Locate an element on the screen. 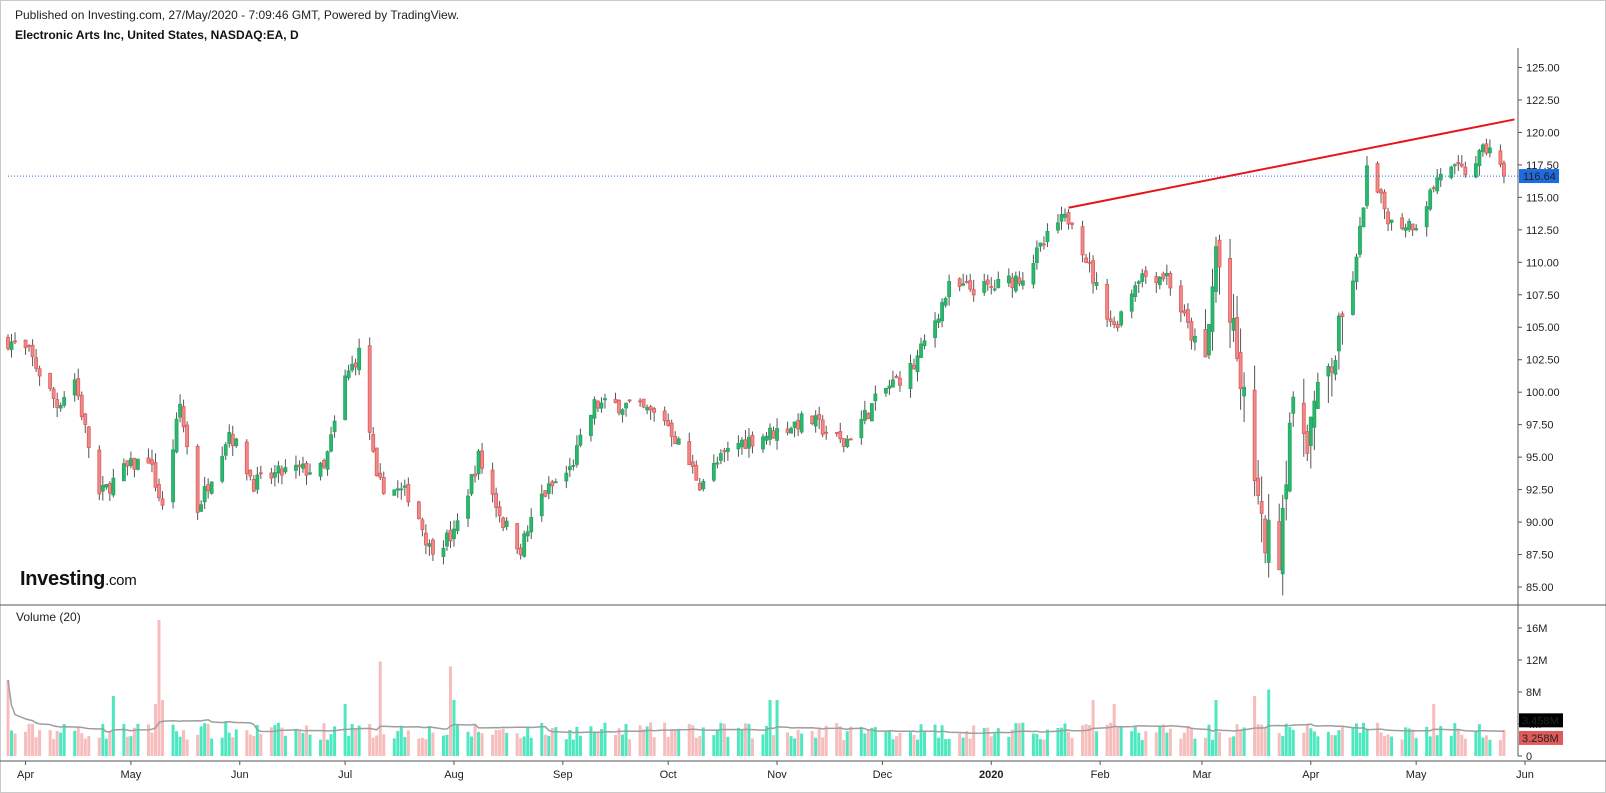  price-tick-label: 115.00 is located at coordinates (1542, 198).